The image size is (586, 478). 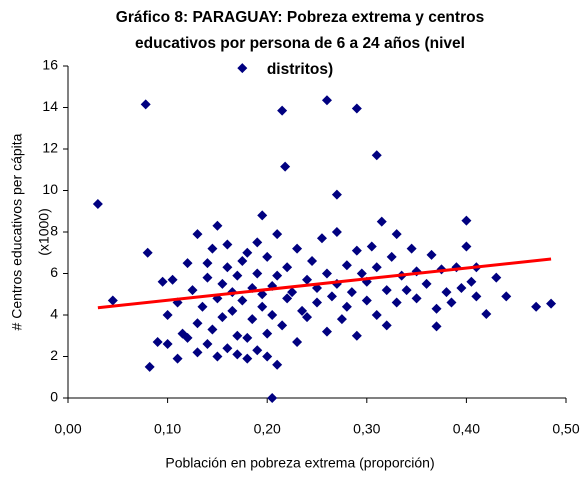 I want to click on x-tick-label: 0,50, so click(x=565, y=429).